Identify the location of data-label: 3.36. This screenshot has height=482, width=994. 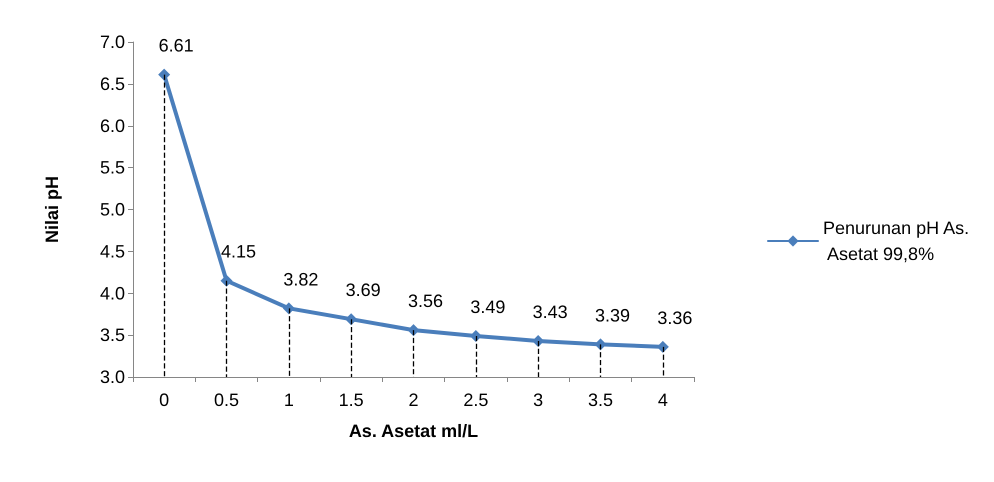
(674, 318).